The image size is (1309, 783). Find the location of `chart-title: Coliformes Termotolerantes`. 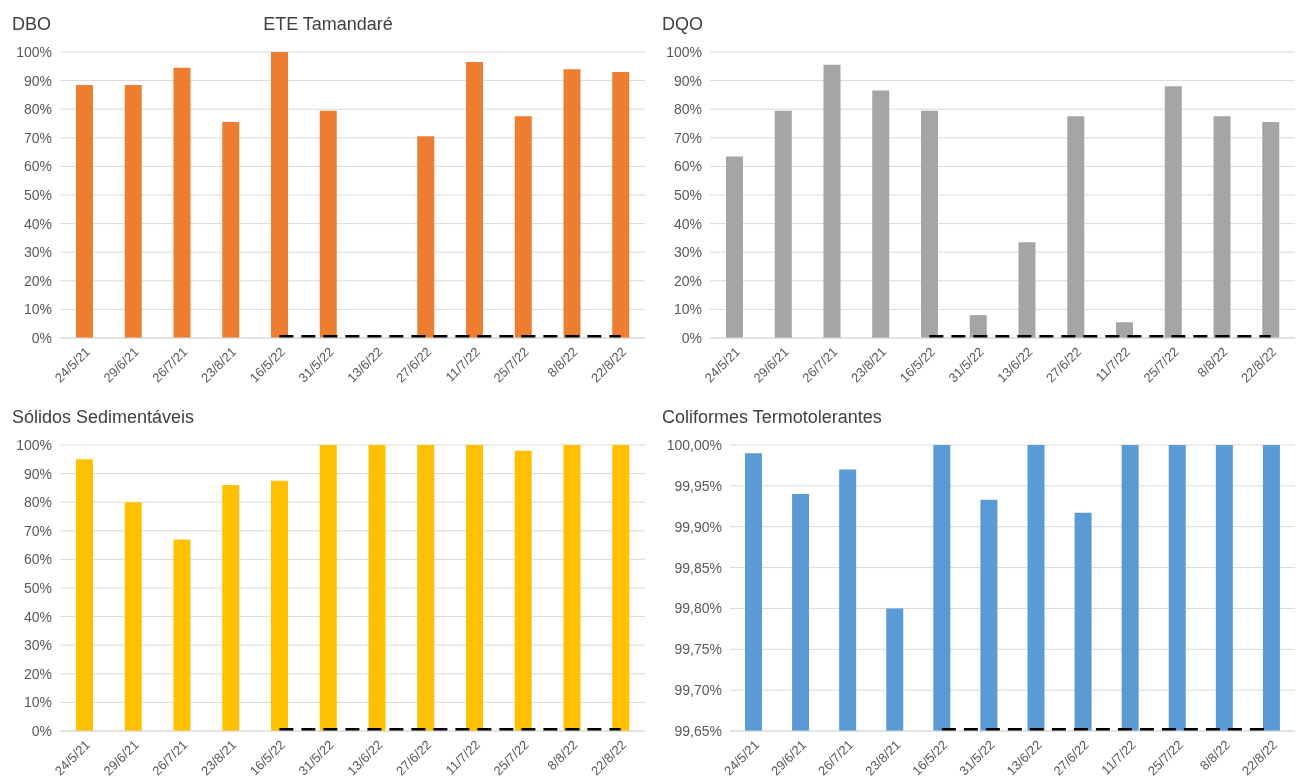

chart-title: Coliformes Termotolerantes is located at coordinates (772, 417).